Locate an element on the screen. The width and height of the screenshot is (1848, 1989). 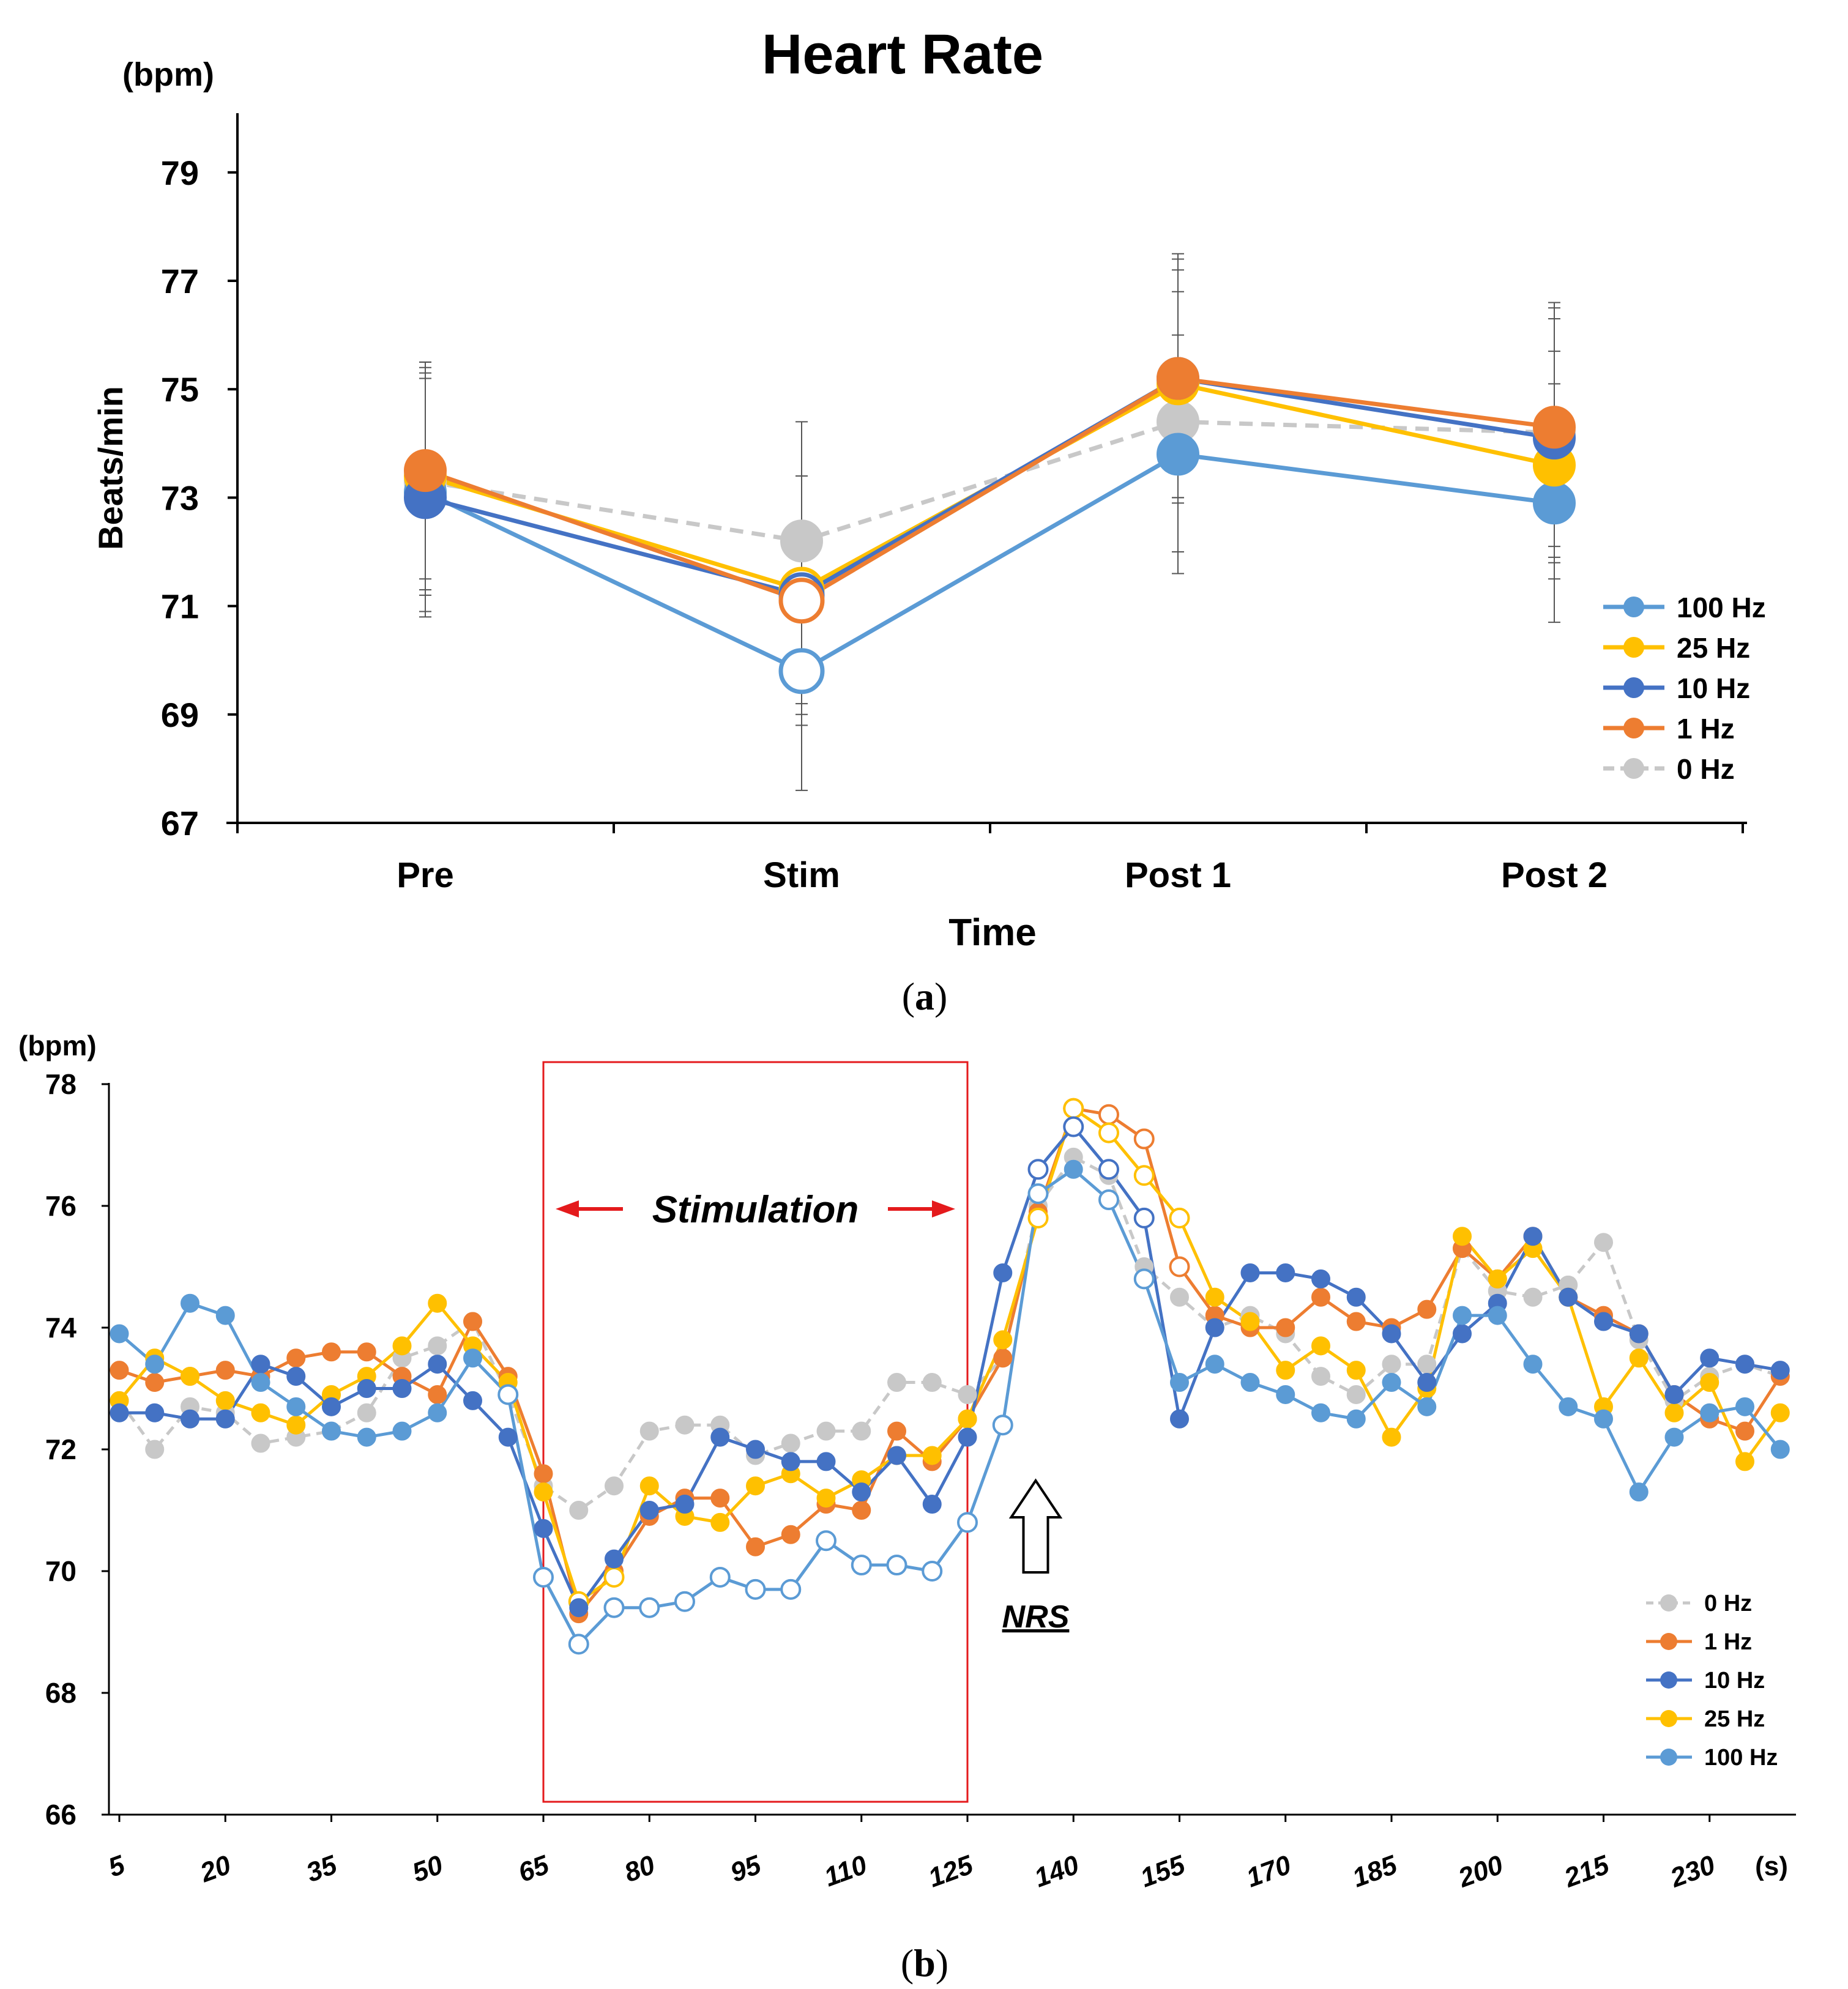
y-tick-label: 67 is located at coordinates (180, 823).